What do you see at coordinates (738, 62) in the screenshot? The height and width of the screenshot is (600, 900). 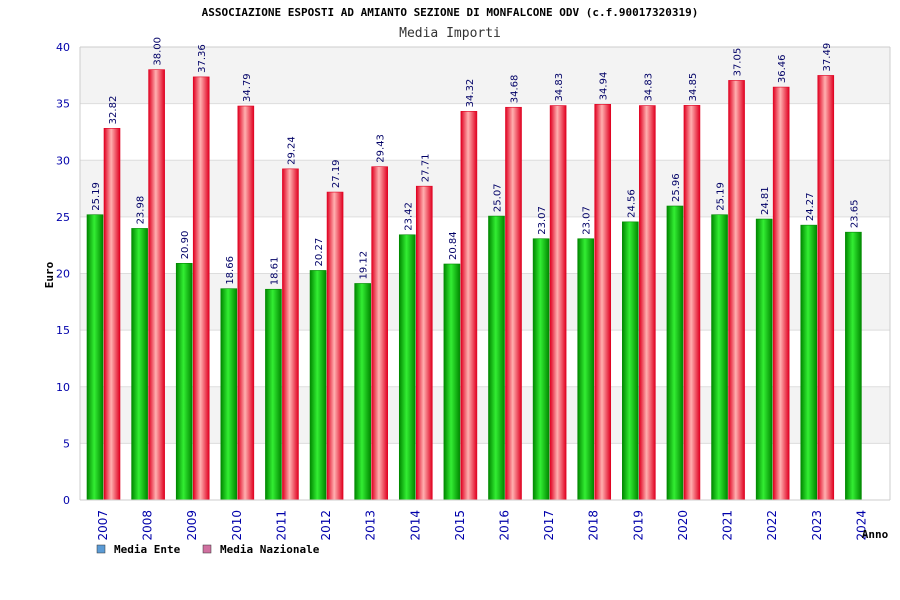 I see `value-label: 37.05` at bounding box center [738, 62].